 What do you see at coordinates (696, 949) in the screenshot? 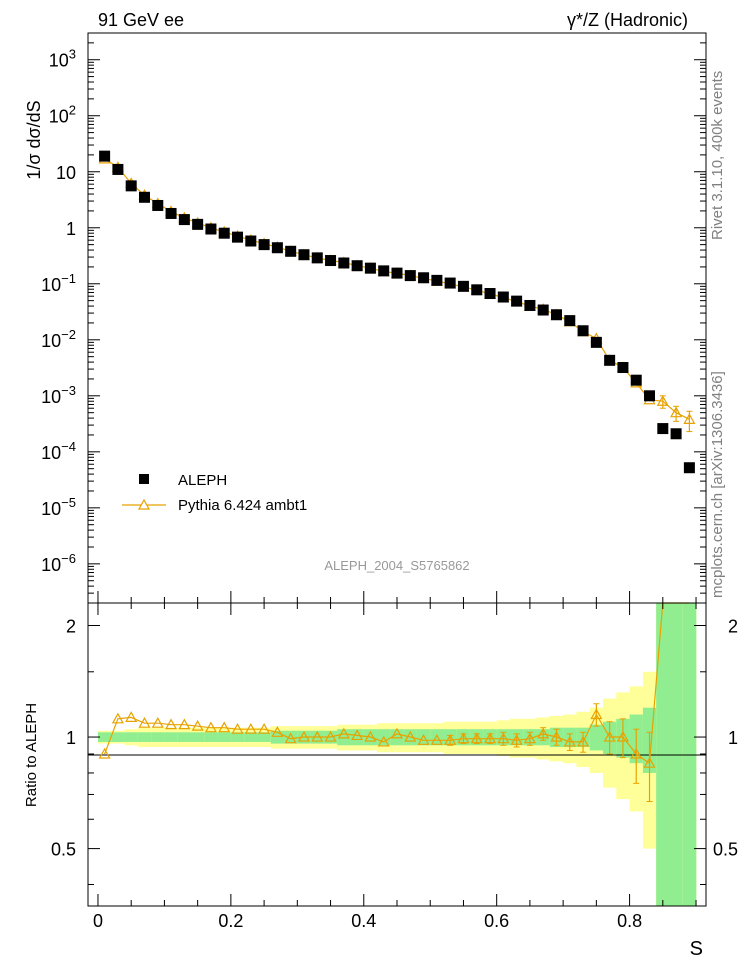
I see `x-axis-label: S` at bounding box center [696, 949].